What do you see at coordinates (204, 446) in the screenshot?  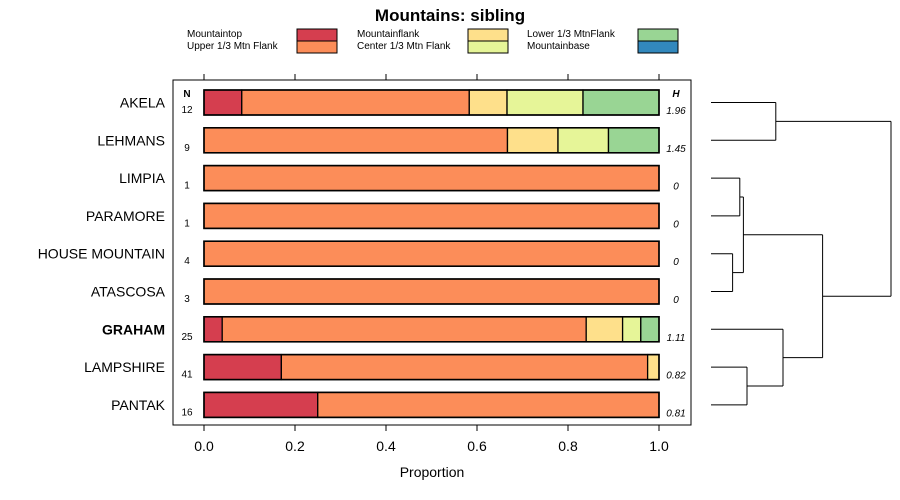 I see `x-tick-label-0: 0.0` at bounding box center [204, 446].